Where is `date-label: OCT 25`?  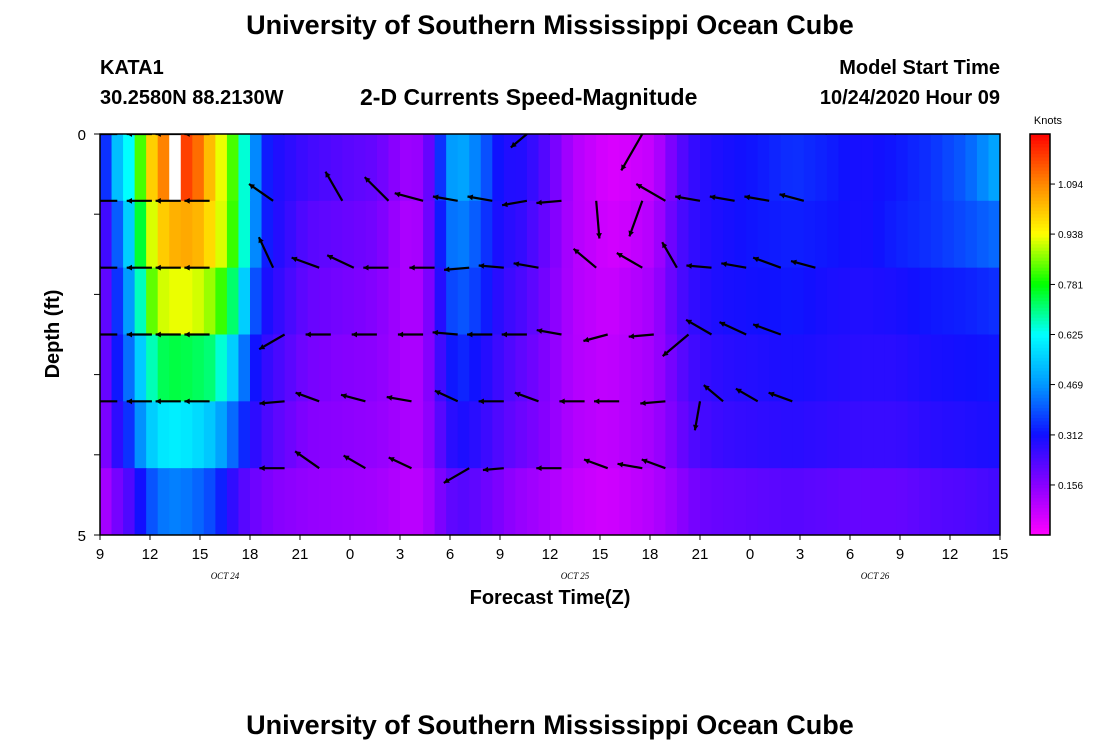
date-label: OCT 25 is located at coordinates (575, 576).